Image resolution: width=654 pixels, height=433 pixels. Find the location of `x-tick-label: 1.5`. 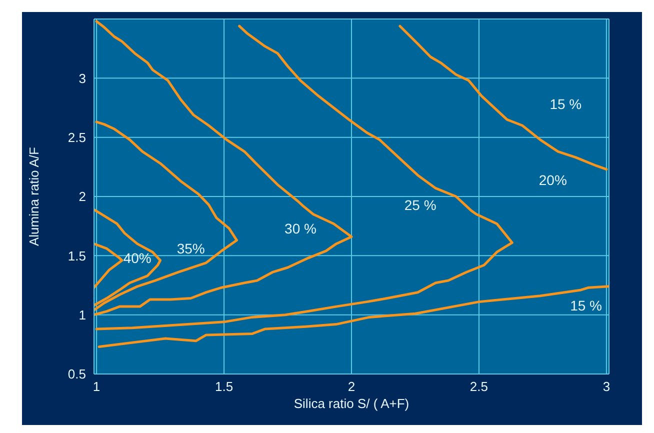

x-tick-label: 1.5 is located at coordinates (224, 386).